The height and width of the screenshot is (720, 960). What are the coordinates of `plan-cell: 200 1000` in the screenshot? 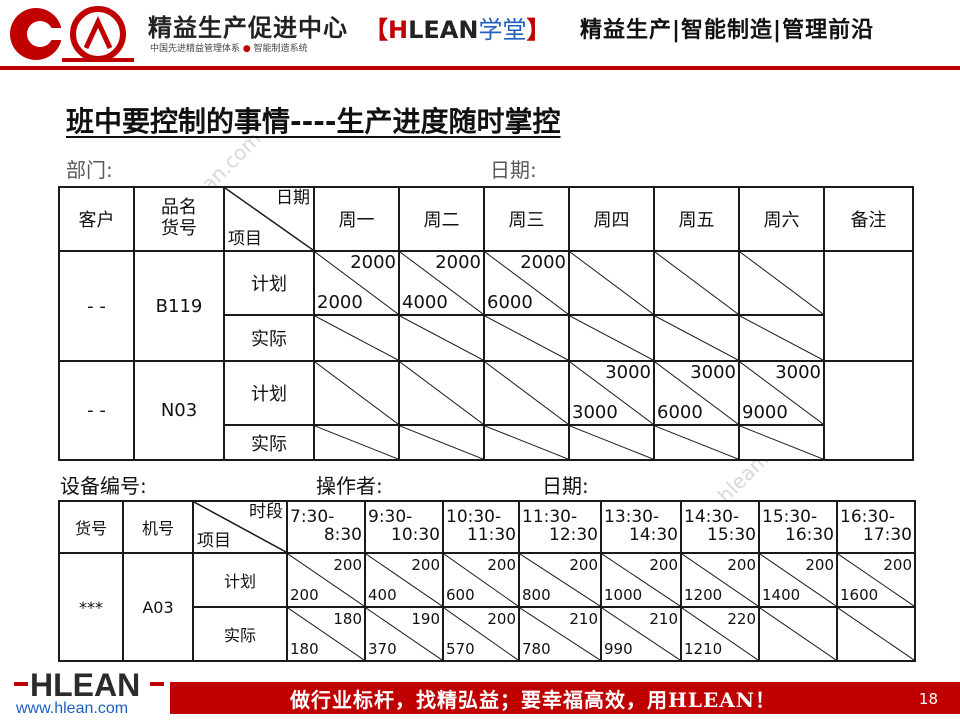 It's located at (641, 580).